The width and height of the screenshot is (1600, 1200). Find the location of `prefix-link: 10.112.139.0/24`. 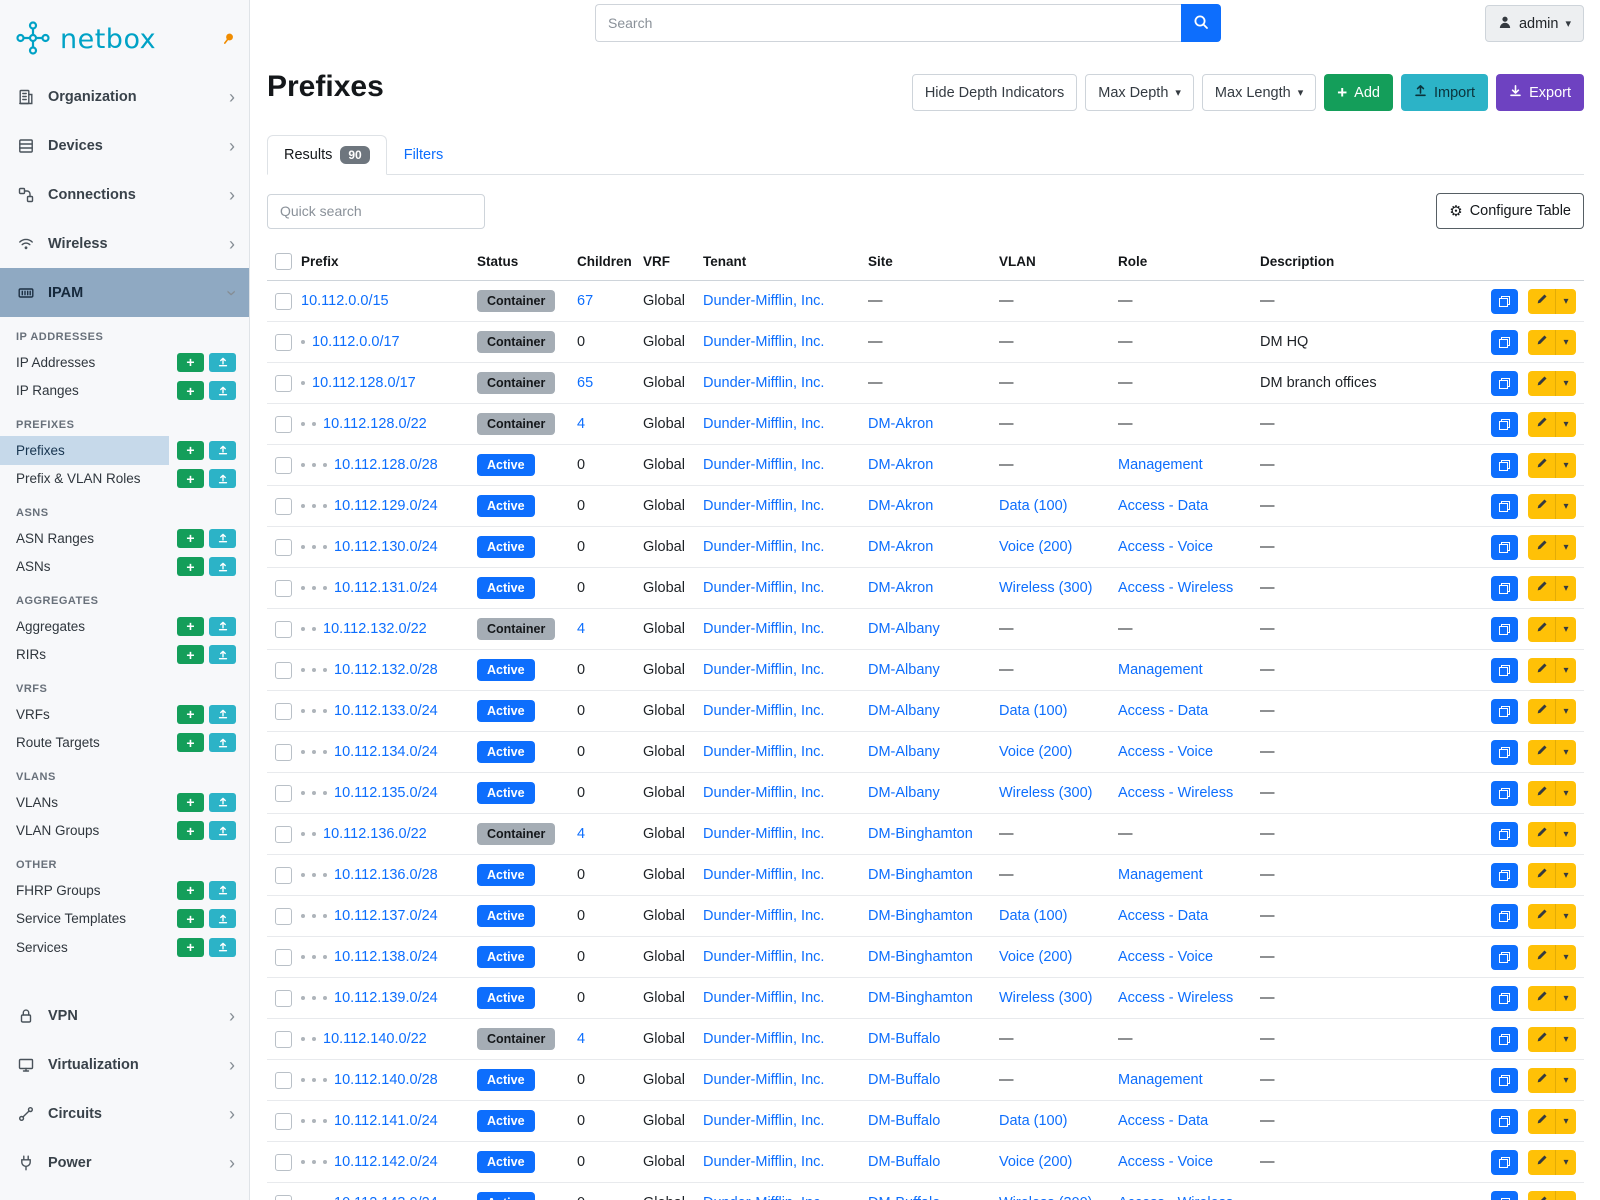

prefix-link: 10.112.139.0/24 is located at coordinates (386, 998).